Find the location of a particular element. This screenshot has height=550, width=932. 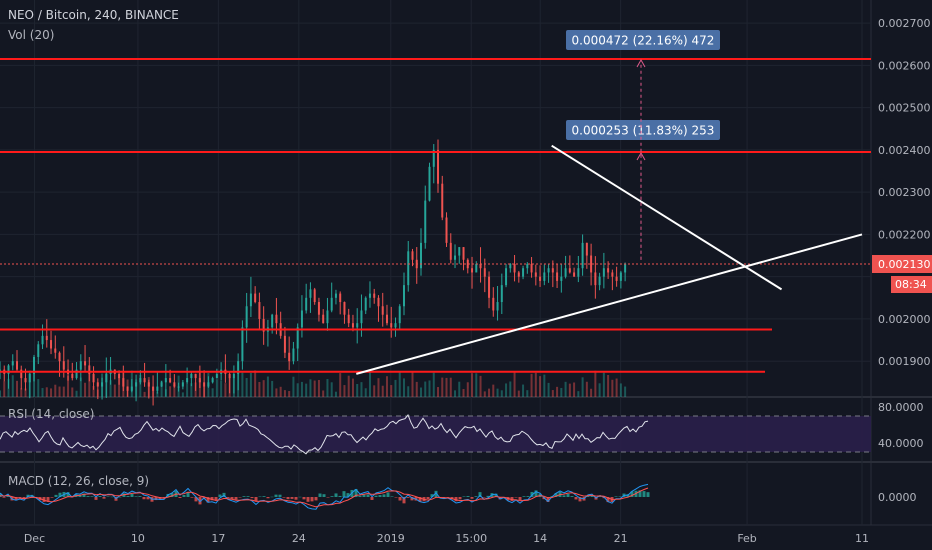

volume-legend: Vol (20) is located at coordinates (31, 35).